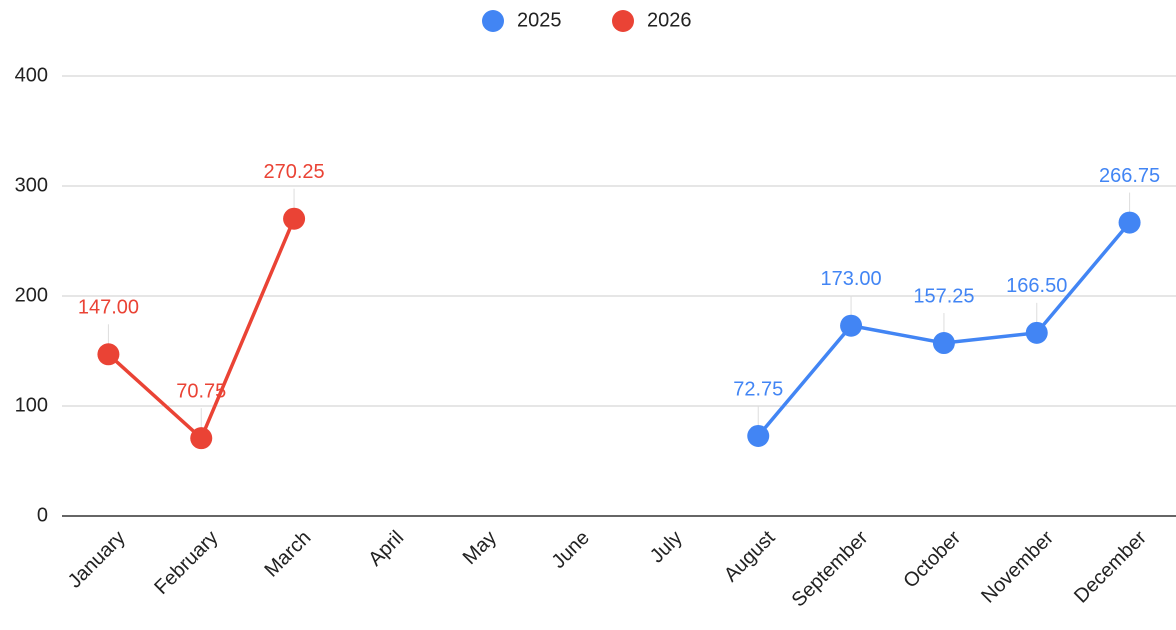 The width and height of the screenshot is (1176, 630). I want to click on data-label: 147.00, so click(108, 308).